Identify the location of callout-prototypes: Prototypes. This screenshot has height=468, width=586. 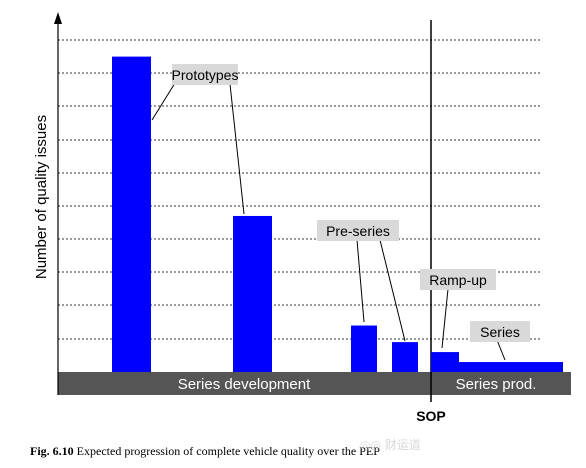
(205, 74).